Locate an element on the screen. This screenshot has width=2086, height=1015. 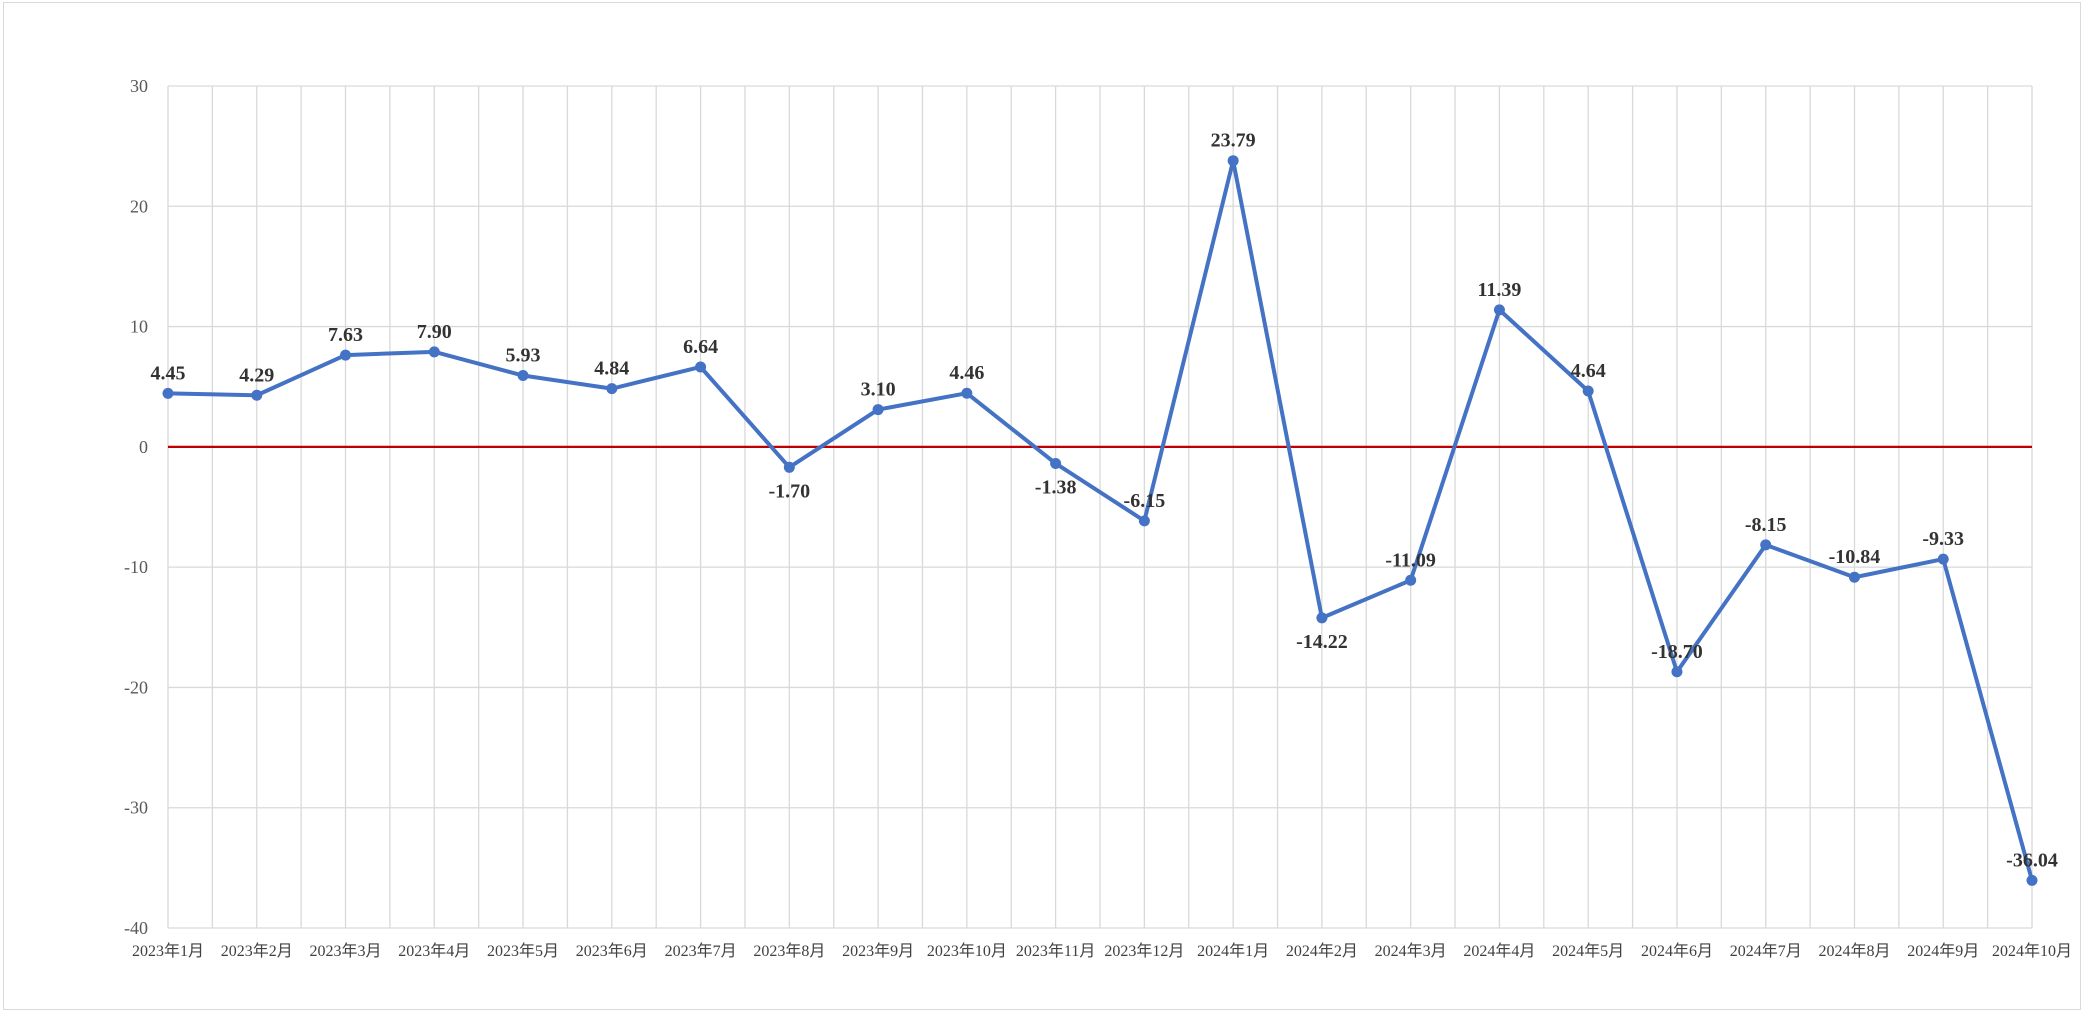
x-tick-label: 2023年2月 is located at coordinates (257, 951).